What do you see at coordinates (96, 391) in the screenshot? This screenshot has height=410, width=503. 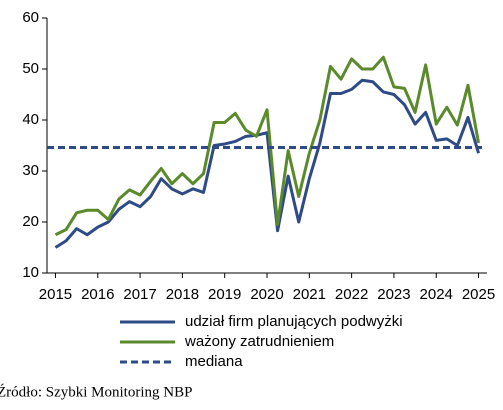 I see `source: Źródło: Szybki Monitoring NBP` at bounding box center [96, 391].